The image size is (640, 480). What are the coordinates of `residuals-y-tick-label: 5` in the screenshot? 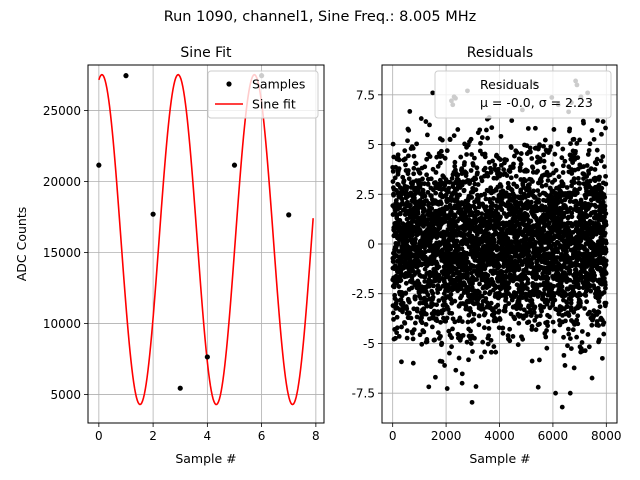 It's located at (371, 145).